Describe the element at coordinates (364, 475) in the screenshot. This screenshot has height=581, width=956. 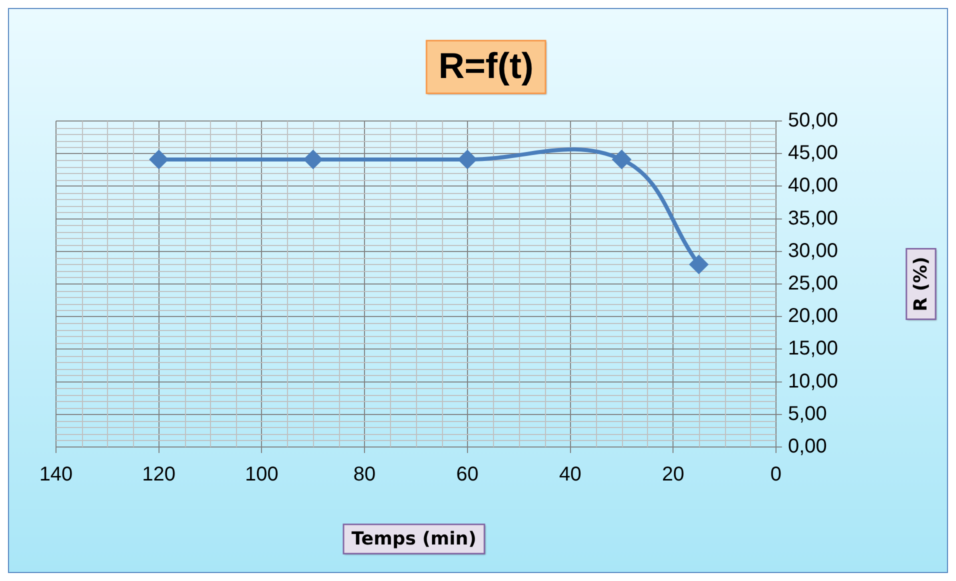
I see `x-tick-label: 80` at that location.